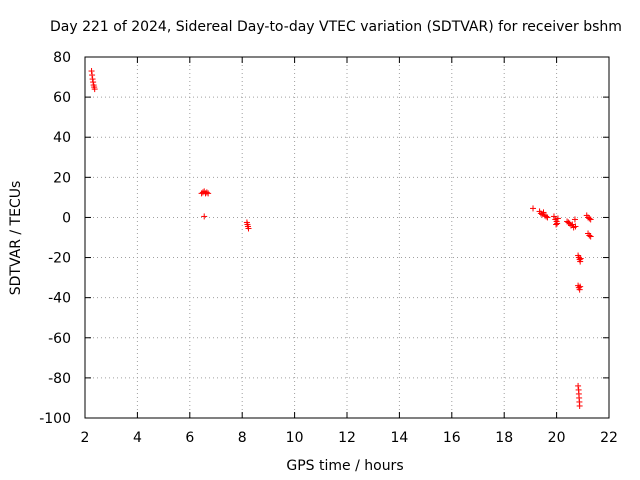 Image resolution: width=640 pixels, height=480 pixels. Describe the element at coordinates (16, 238) in the screenshot. I see `y-axis-label: SDTVAR / TECUs` at that location.